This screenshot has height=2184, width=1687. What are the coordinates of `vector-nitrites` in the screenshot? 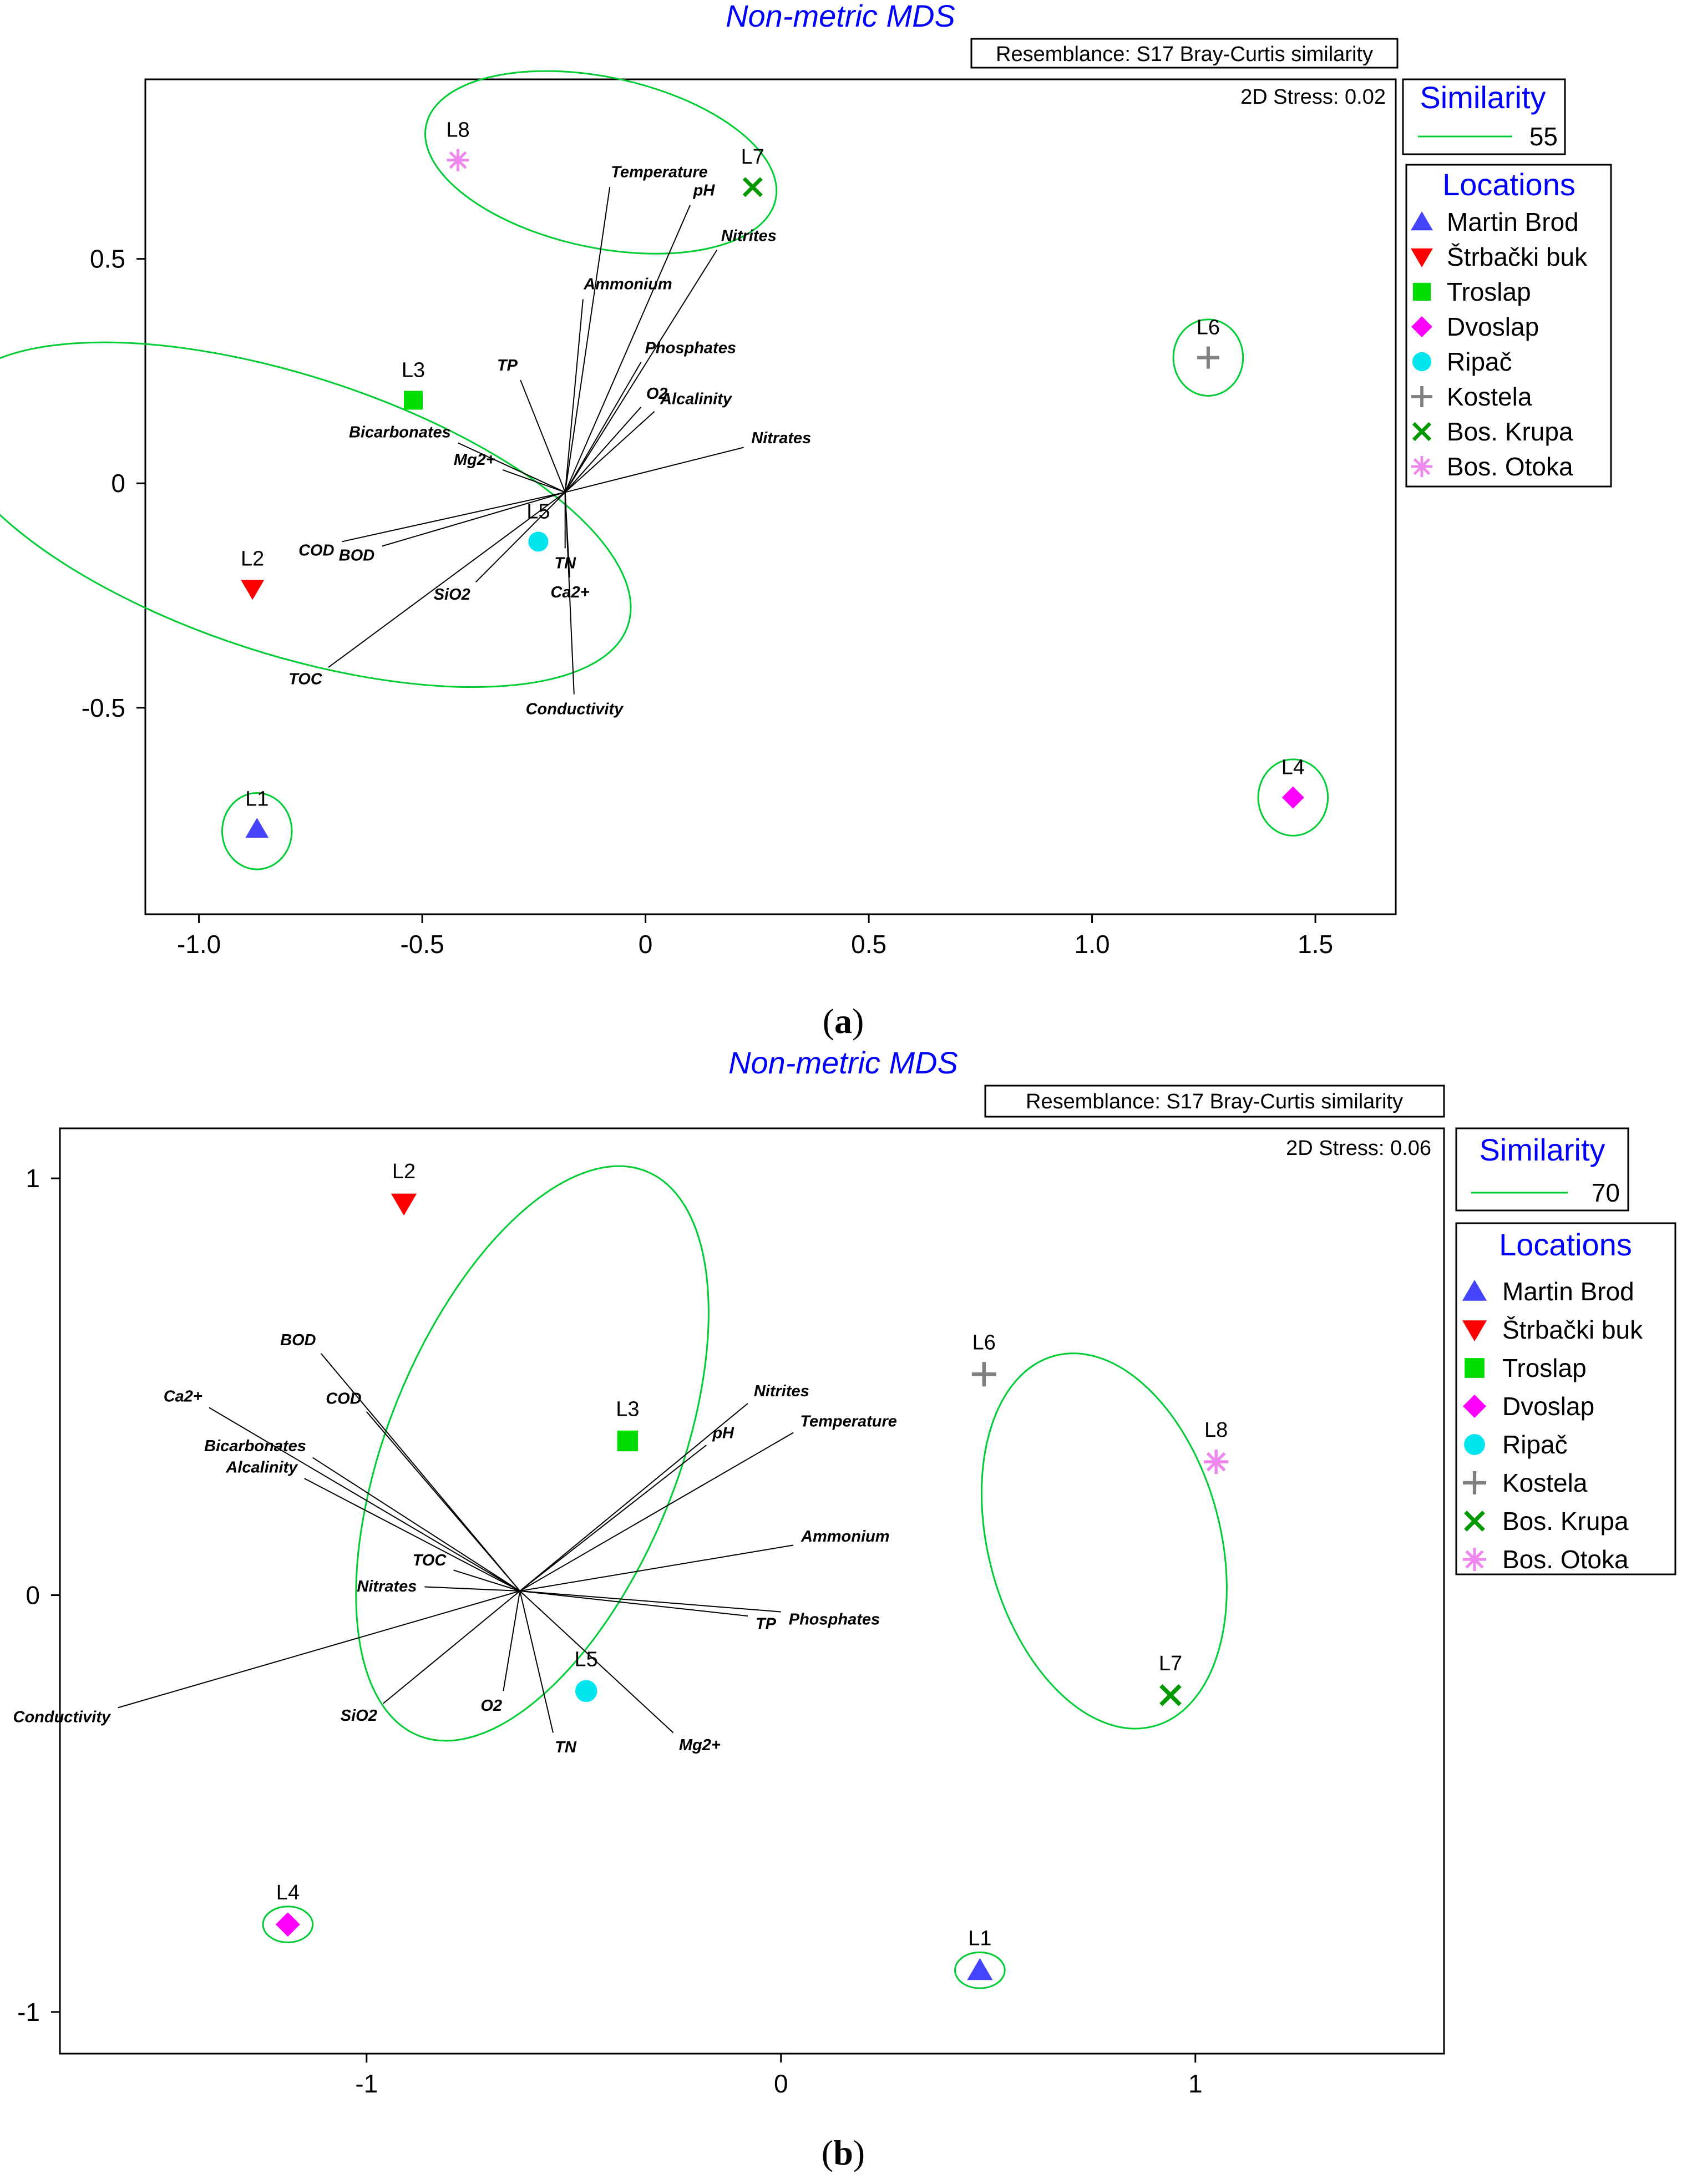 It's located at (641, 371).